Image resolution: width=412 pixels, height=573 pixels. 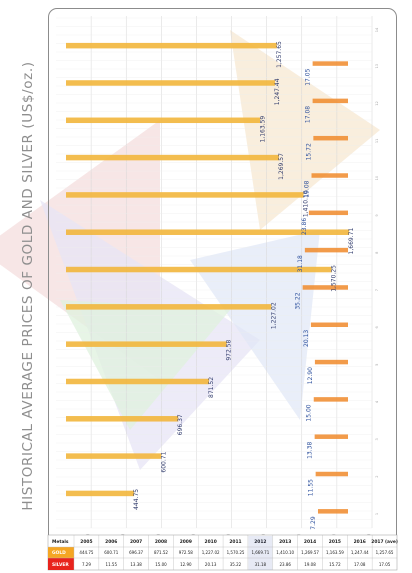 I want to click on silver-value-label: 15.72, so click(x=308, y=151).